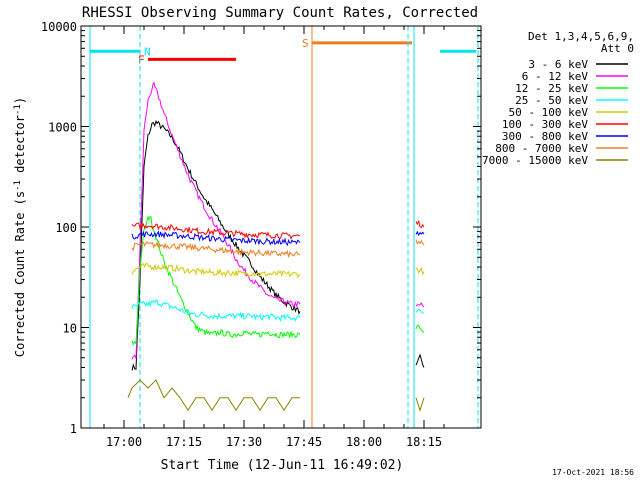 The image size is (640, 480). Describe the element at coordinates (555, 76) in the screenshot. I see `legend-label-2: 6 - 12 keV` at that location.